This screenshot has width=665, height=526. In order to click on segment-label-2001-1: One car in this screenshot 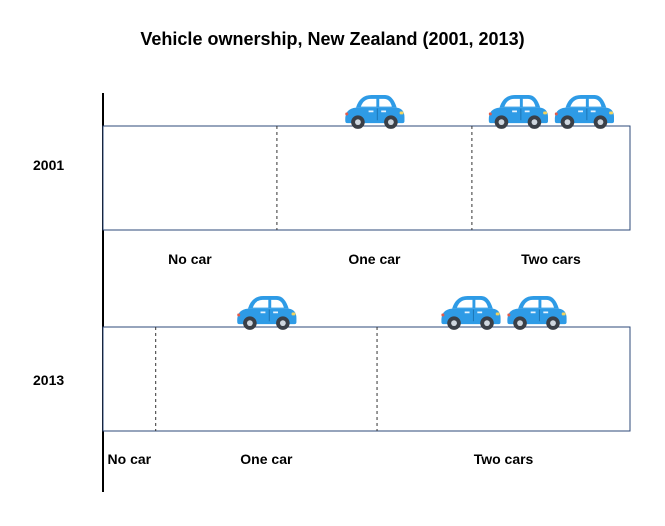, I will do `click(374, 259)`.